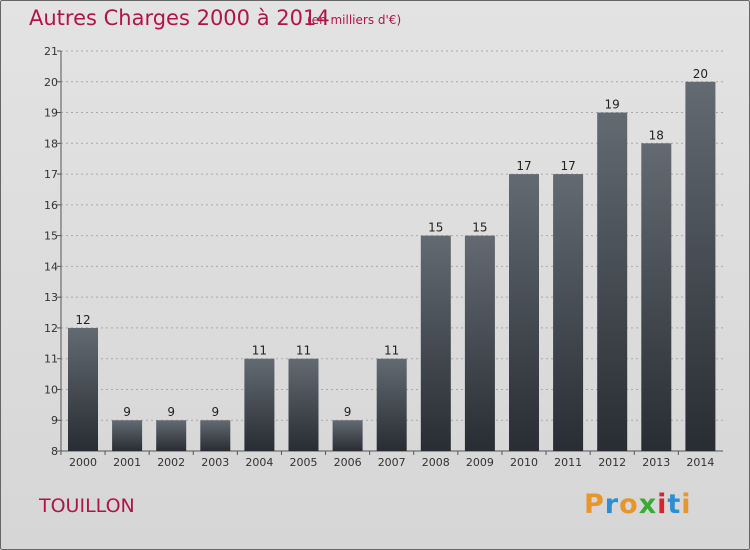  Describe the element at coordinates (51, 174) in the screenshot. I see `y-tick-label: 17` at that location.